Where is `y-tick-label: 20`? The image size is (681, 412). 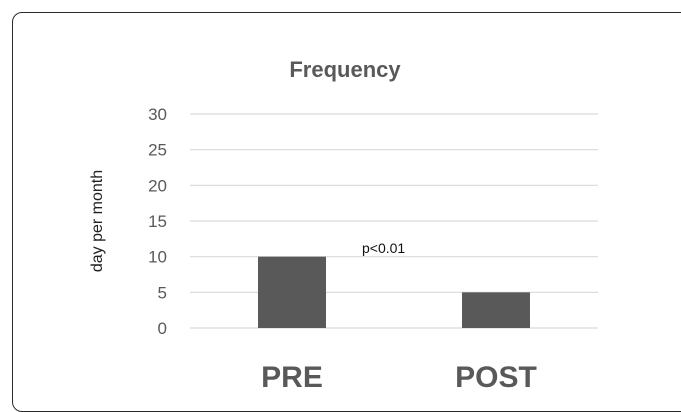 y-tick-label: 20 is located at coordinates (157, 185).